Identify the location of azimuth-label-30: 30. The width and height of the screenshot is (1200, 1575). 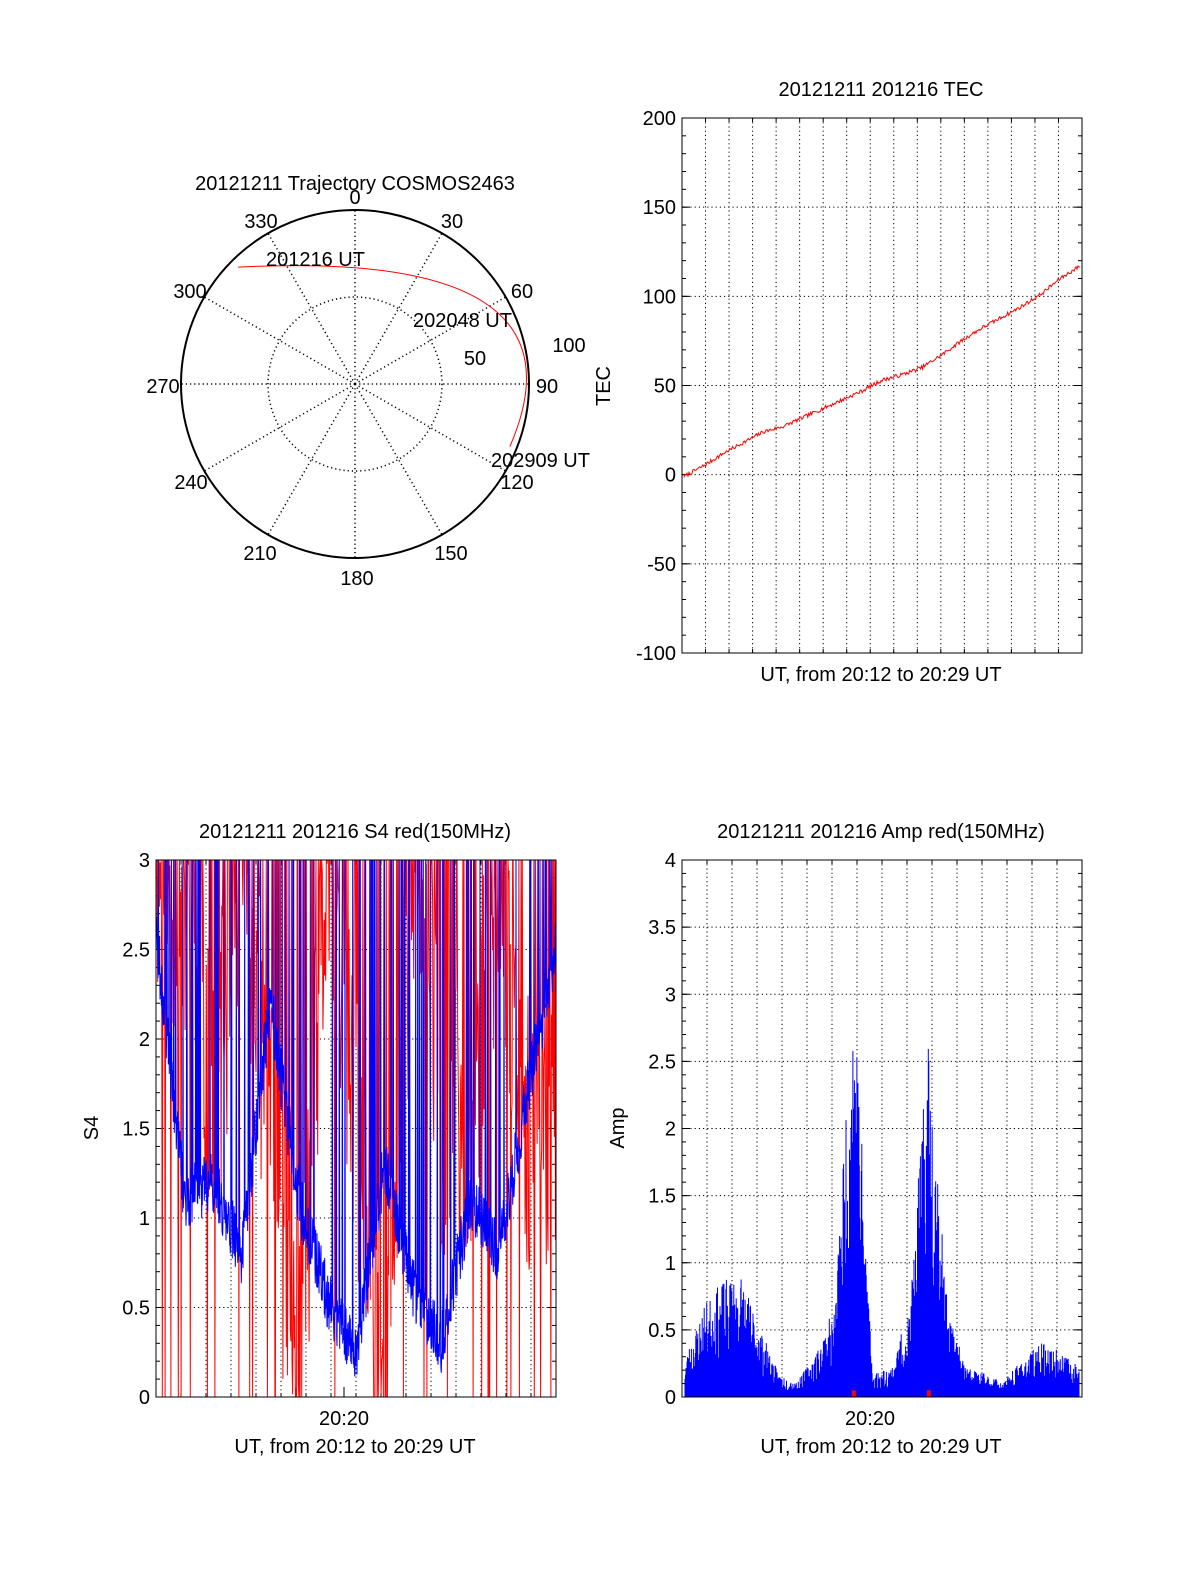
(452, 222).